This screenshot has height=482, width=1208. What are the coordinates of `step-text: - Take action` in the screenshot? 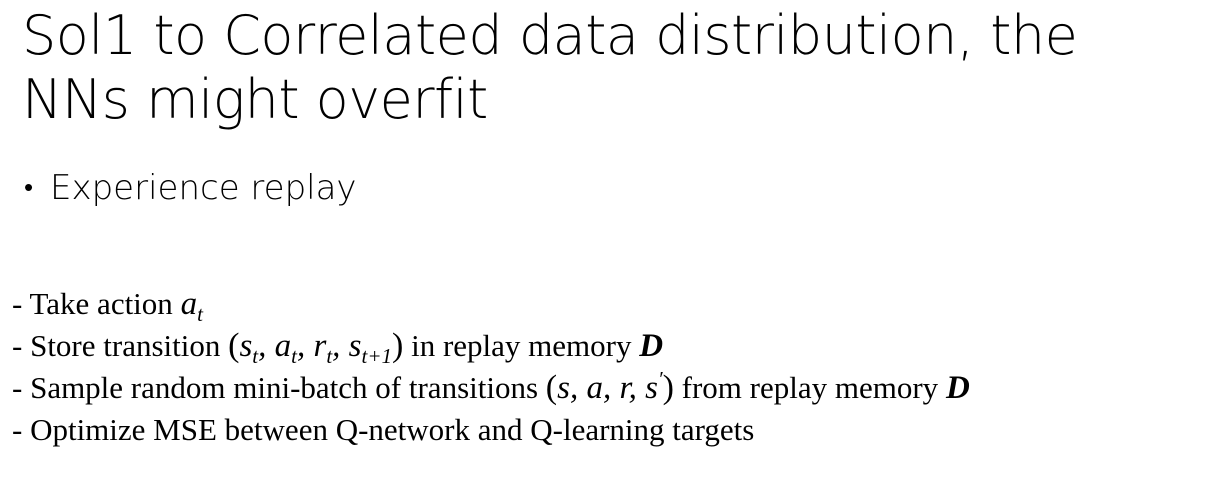 It's located at (96, 303).